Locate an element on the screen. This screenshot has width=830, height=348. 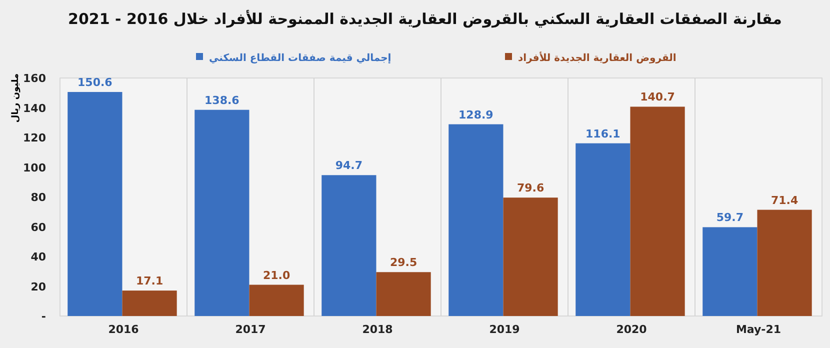
y-tick-label: 160 is located at coordinates (34, 78).